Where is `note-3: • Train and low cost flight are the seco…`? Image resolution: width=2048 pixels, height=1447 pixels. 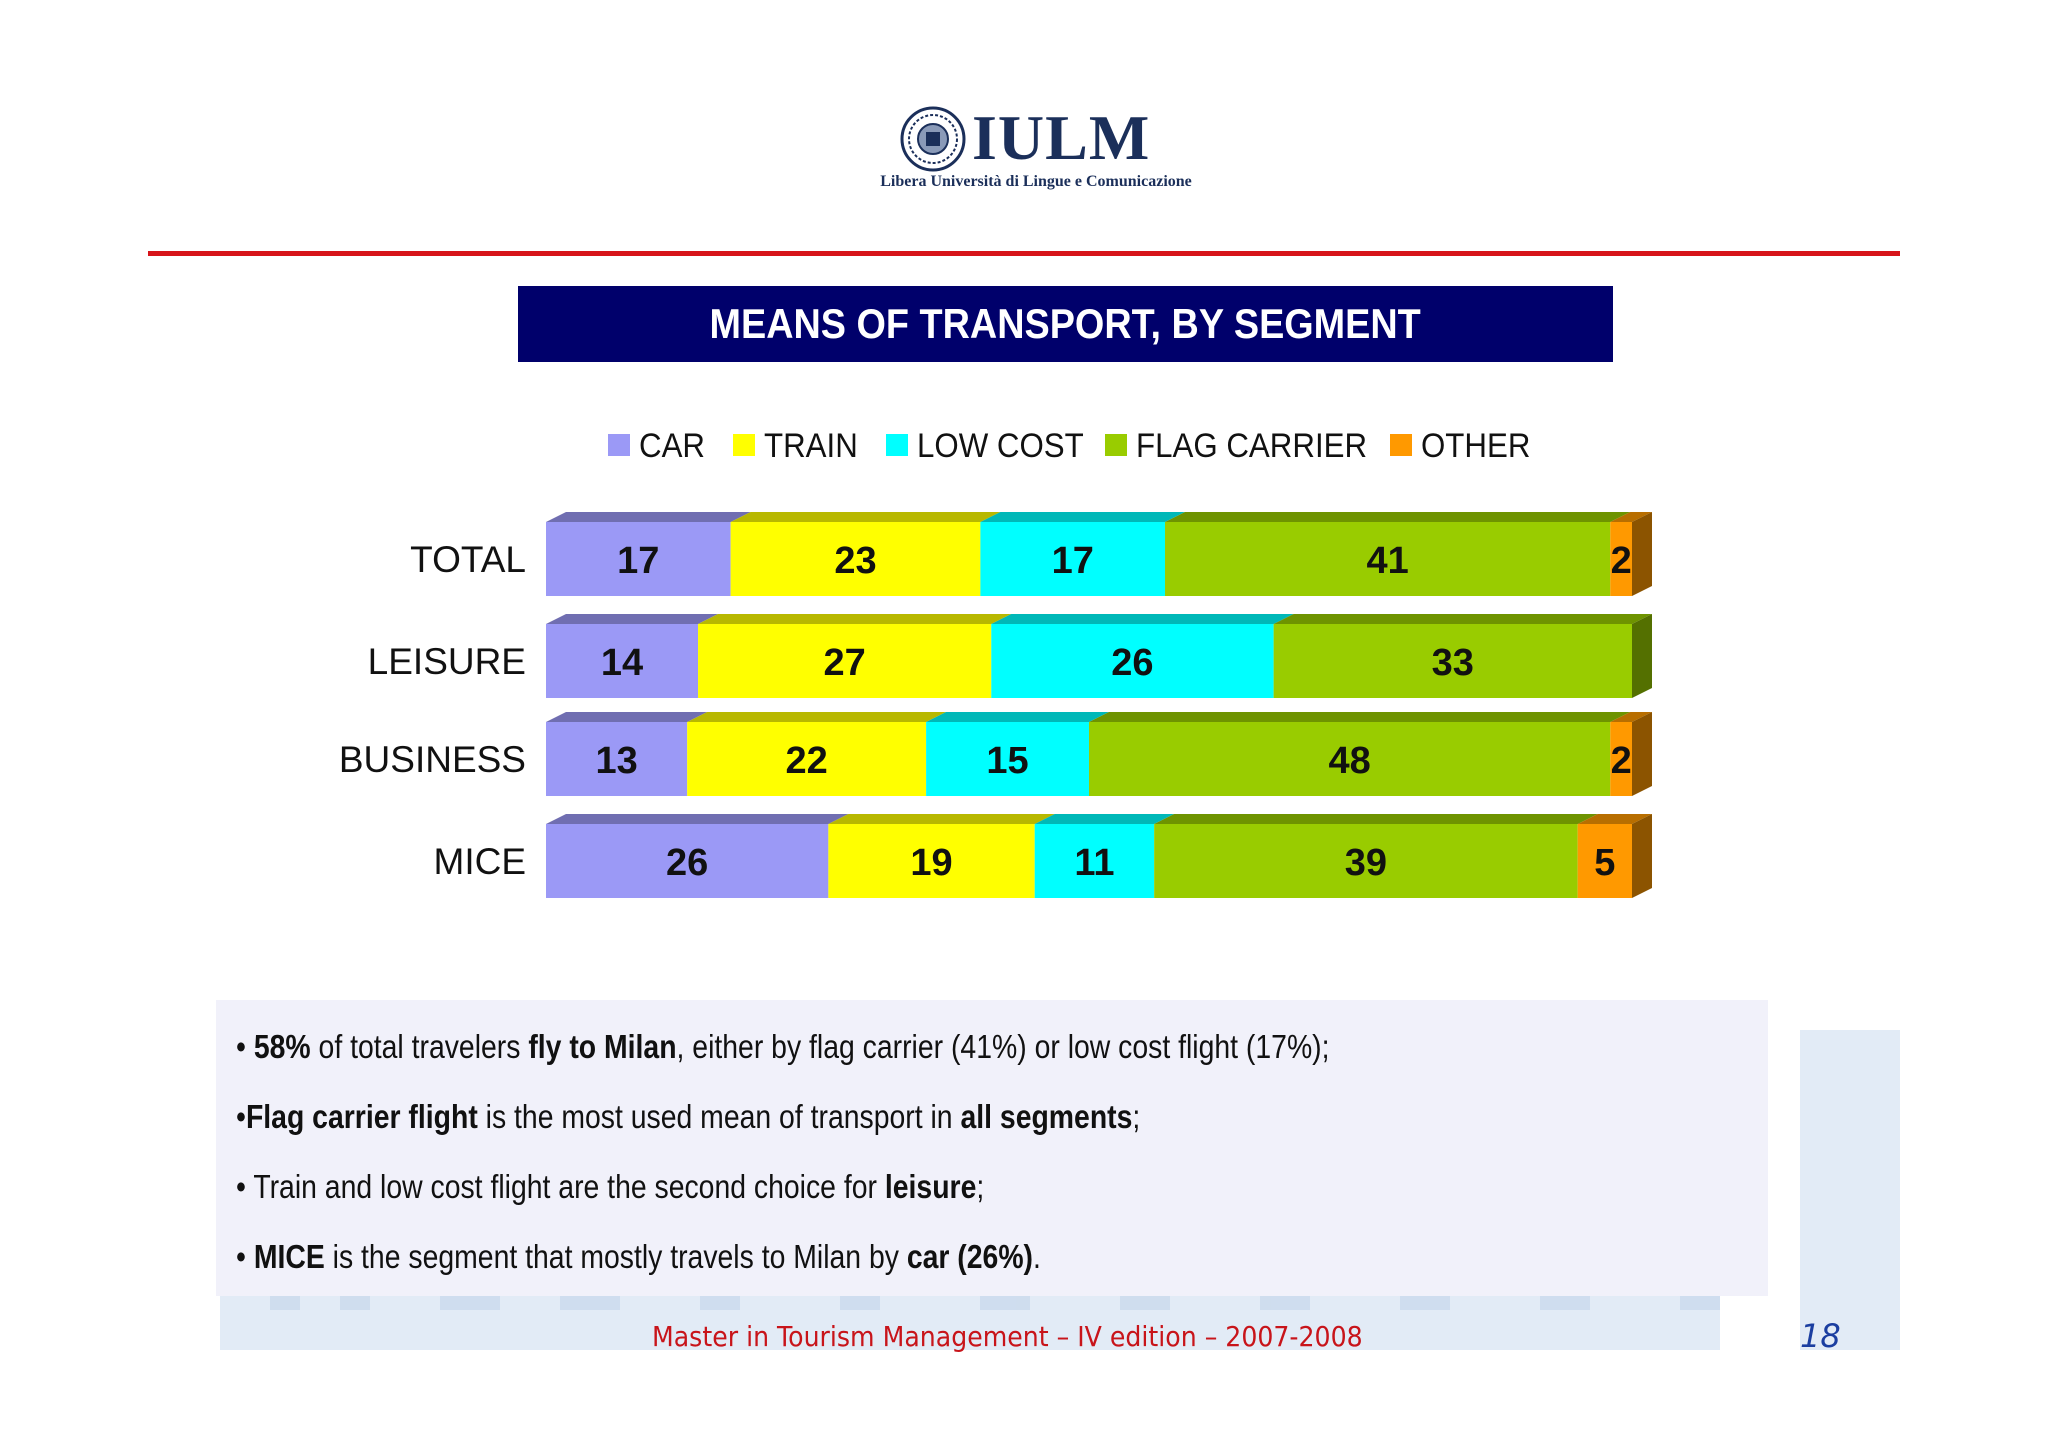 note-3: • Train and low cost flight are the seco… is located at coordinates (610, 1187).